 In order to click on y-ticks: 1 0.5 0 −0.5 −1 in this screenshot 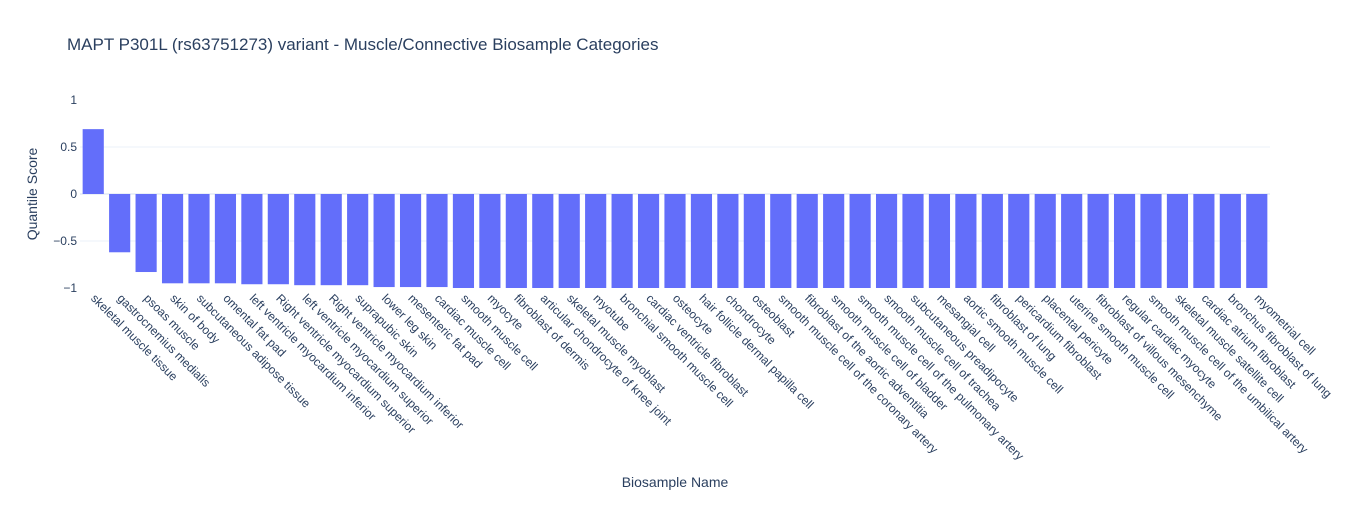, I will do `click(65, 194)`.